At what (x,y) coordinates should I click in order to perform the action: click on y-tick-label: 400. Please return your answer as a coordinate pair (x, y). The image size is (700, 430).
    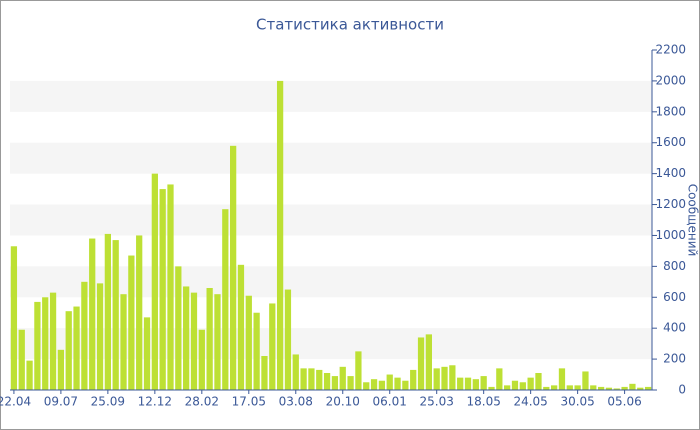
    Looking at the image, I should click on (674, 328).